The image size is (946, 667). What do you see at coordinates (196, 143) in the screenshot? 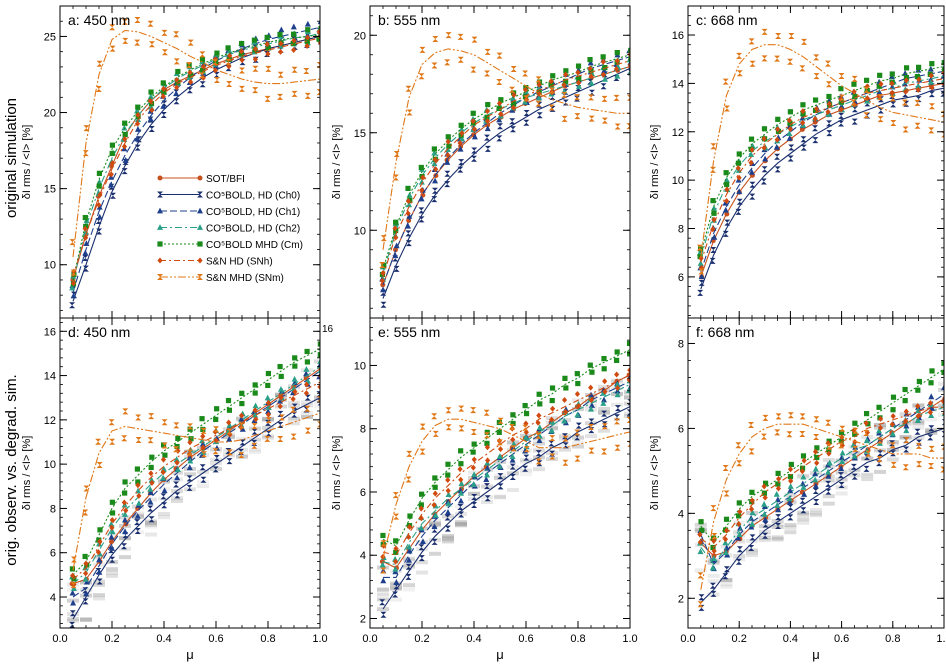
I see `series-line-SNm` at bounding box center [196, 143].